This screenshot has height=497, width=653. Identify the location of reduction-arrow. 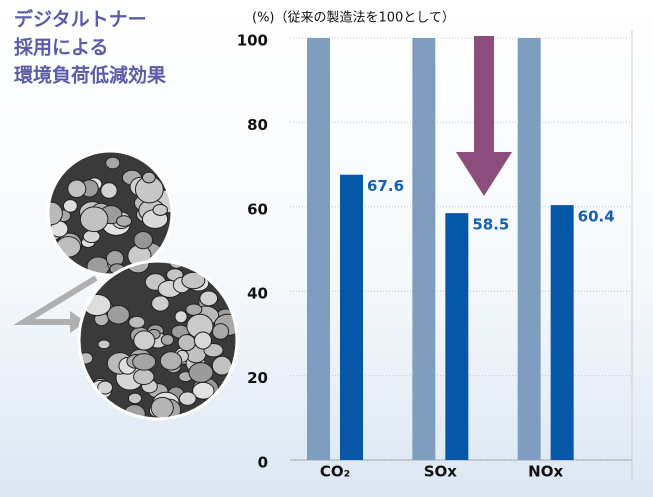
(484, 116).